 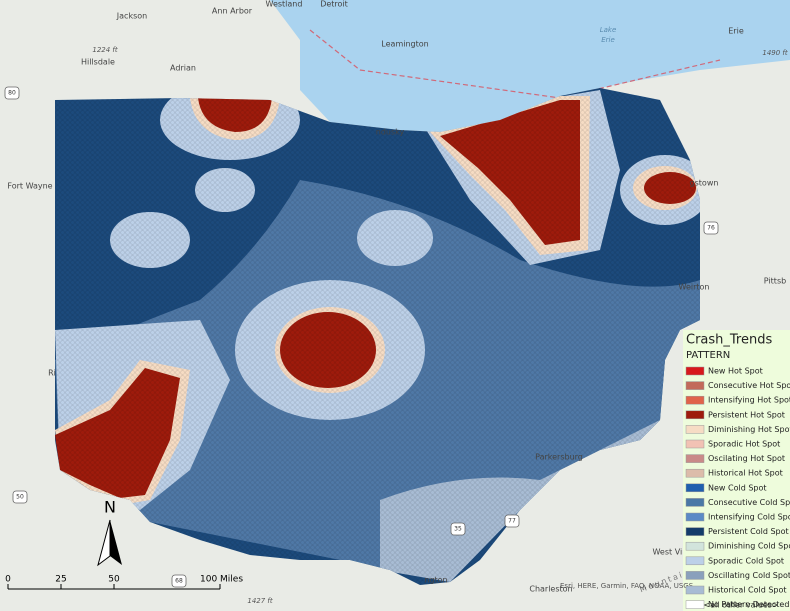 I want to click on water-label: Lake, so click(x=608, y=30).